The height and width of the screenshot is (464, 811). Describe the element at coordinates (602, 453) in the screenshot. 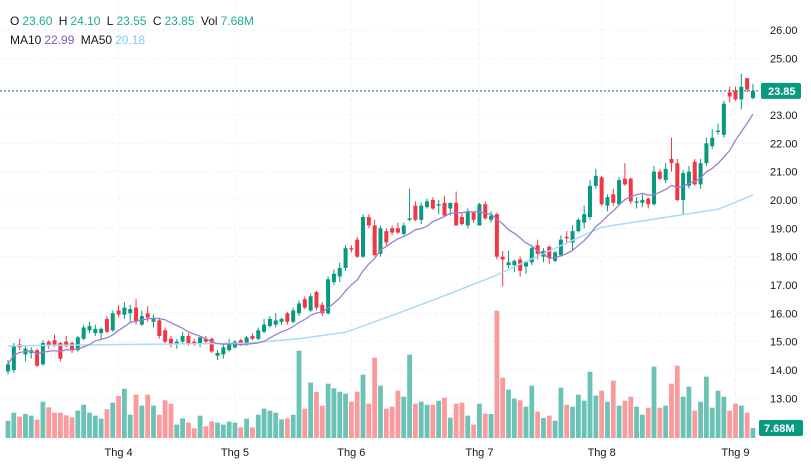

I see `time-tick-label: Thg 8` at that location.